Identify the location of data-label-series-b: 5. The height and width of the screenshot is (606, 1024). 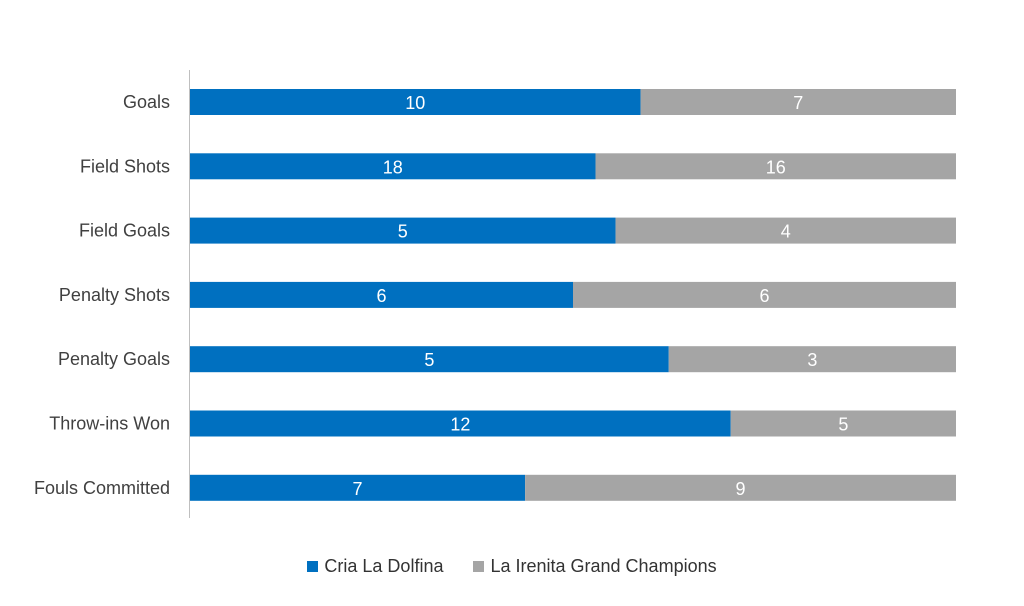
(843, 425).